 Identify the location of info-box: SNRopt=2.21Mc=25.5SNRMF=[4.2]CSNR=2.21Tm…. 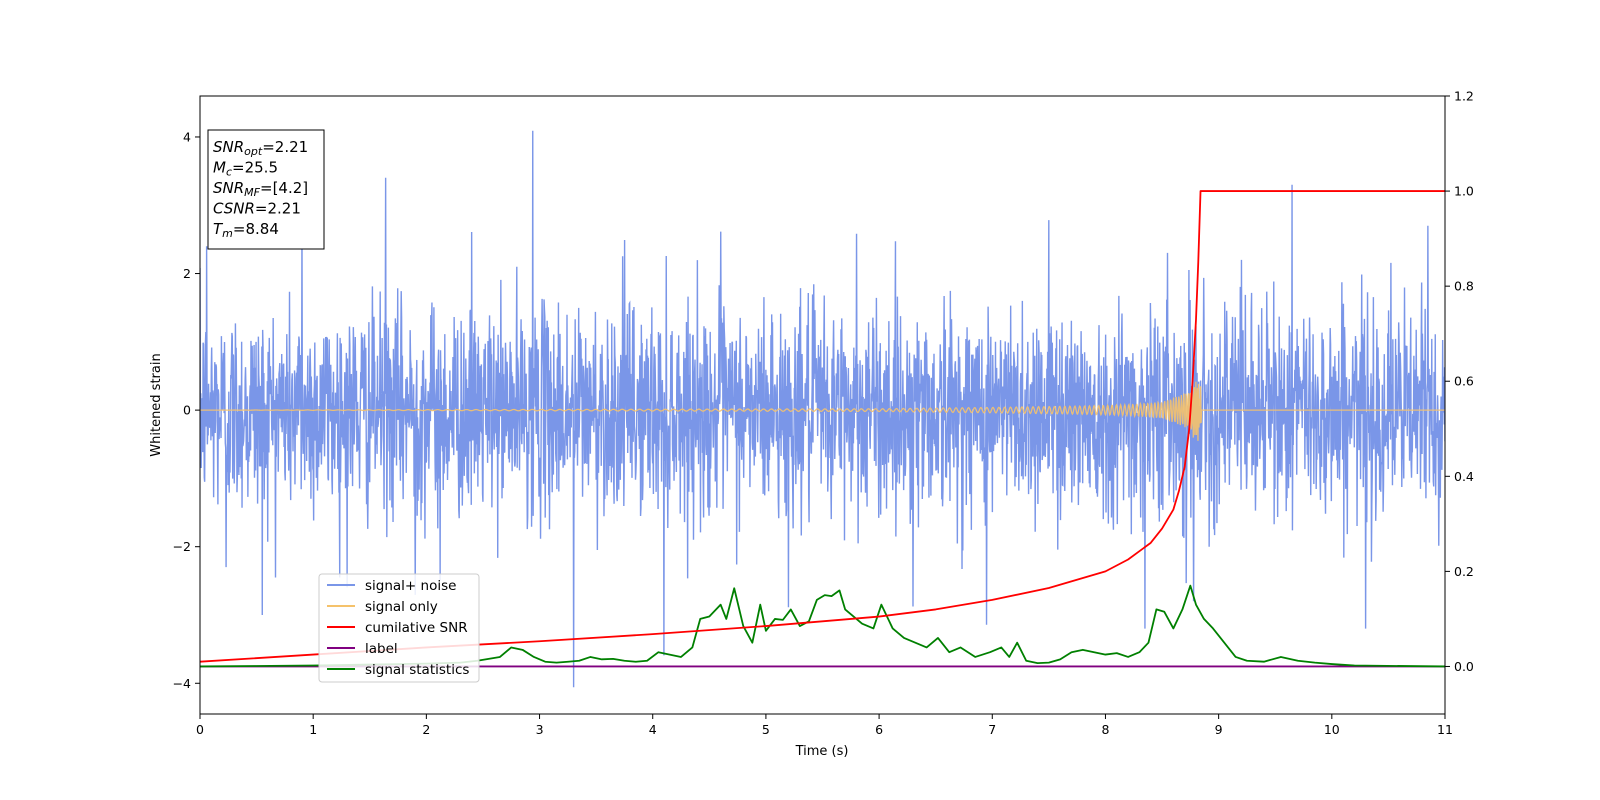
(266, 189).